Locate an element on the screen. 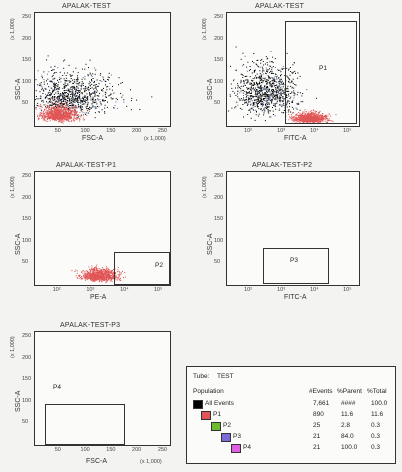 The image size is (402, 472). y-tick-label: 50 is located at coordinates (25, 422).